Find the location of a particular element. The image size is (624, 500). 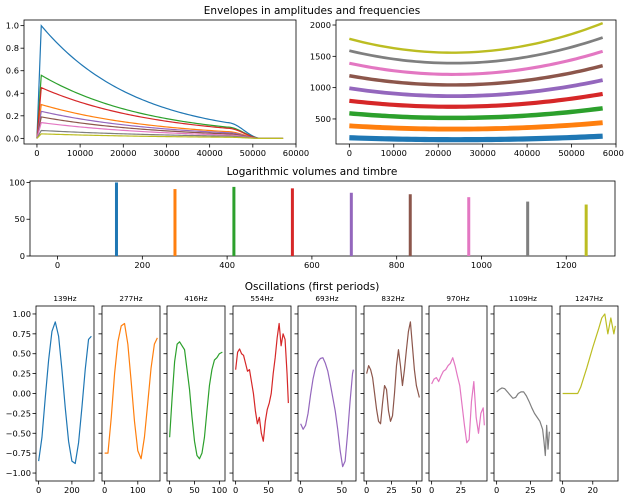

oscillation-panel-title: 1247Hz is located at coordinates (589, 298).